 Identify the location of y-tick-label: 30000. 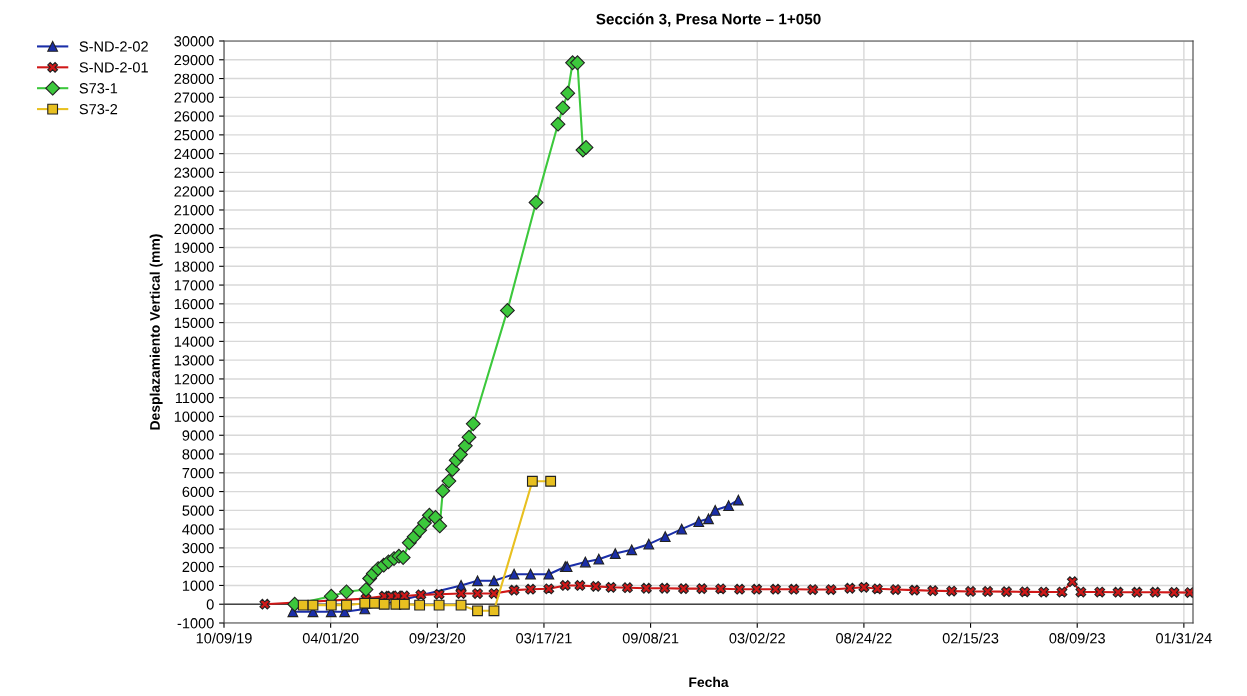
(194, 41).